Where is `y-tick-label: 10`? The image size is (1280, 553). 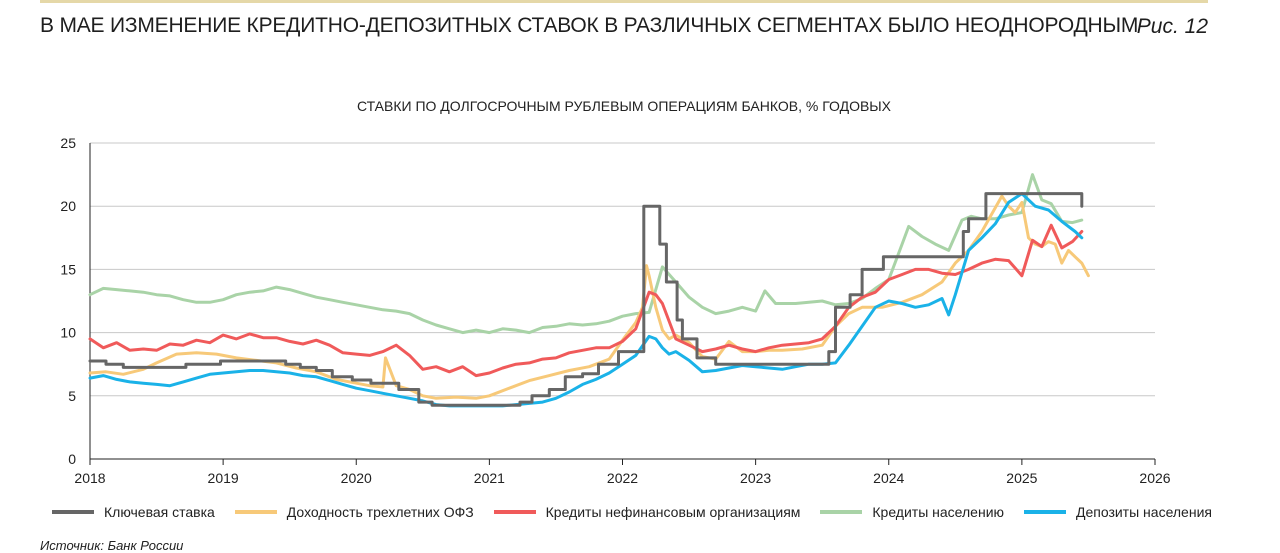 y-tick-label: 10 is located at coordinates (68, 333).